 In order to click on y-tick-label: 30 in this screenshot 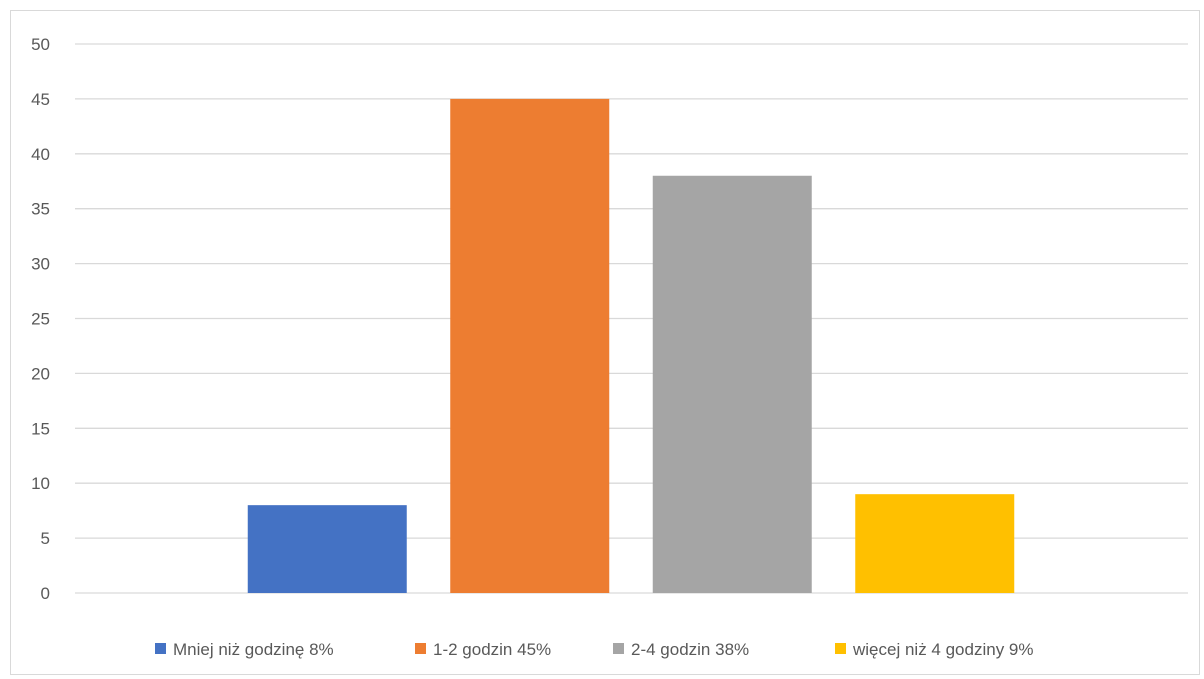, I will do `click(40, 264)`.